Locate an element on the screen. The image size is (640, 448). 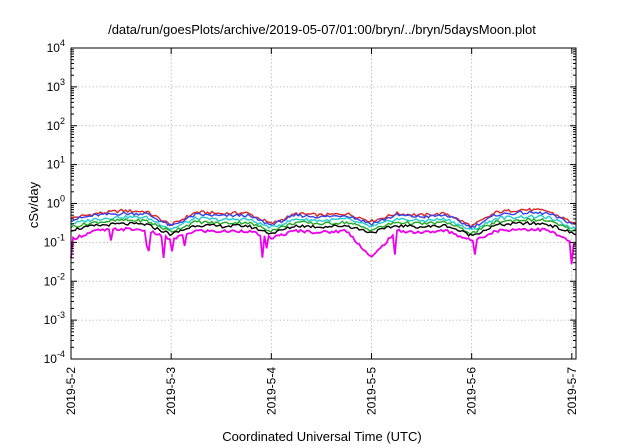
y-tick-label: 10⁻⁴ is located at coordinates (54, 357).